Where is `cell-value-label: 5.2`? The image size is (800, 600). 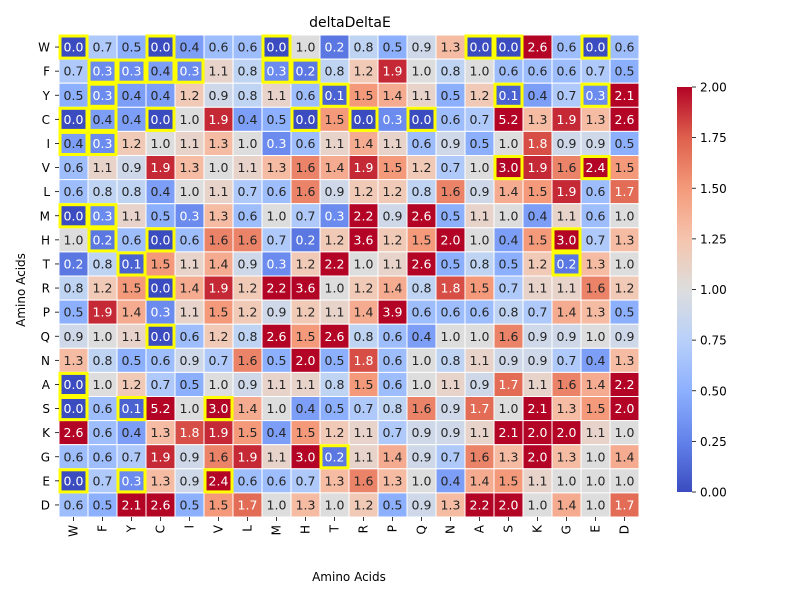 cell-value-label: 5.2 is located at coordinates (161, 408).